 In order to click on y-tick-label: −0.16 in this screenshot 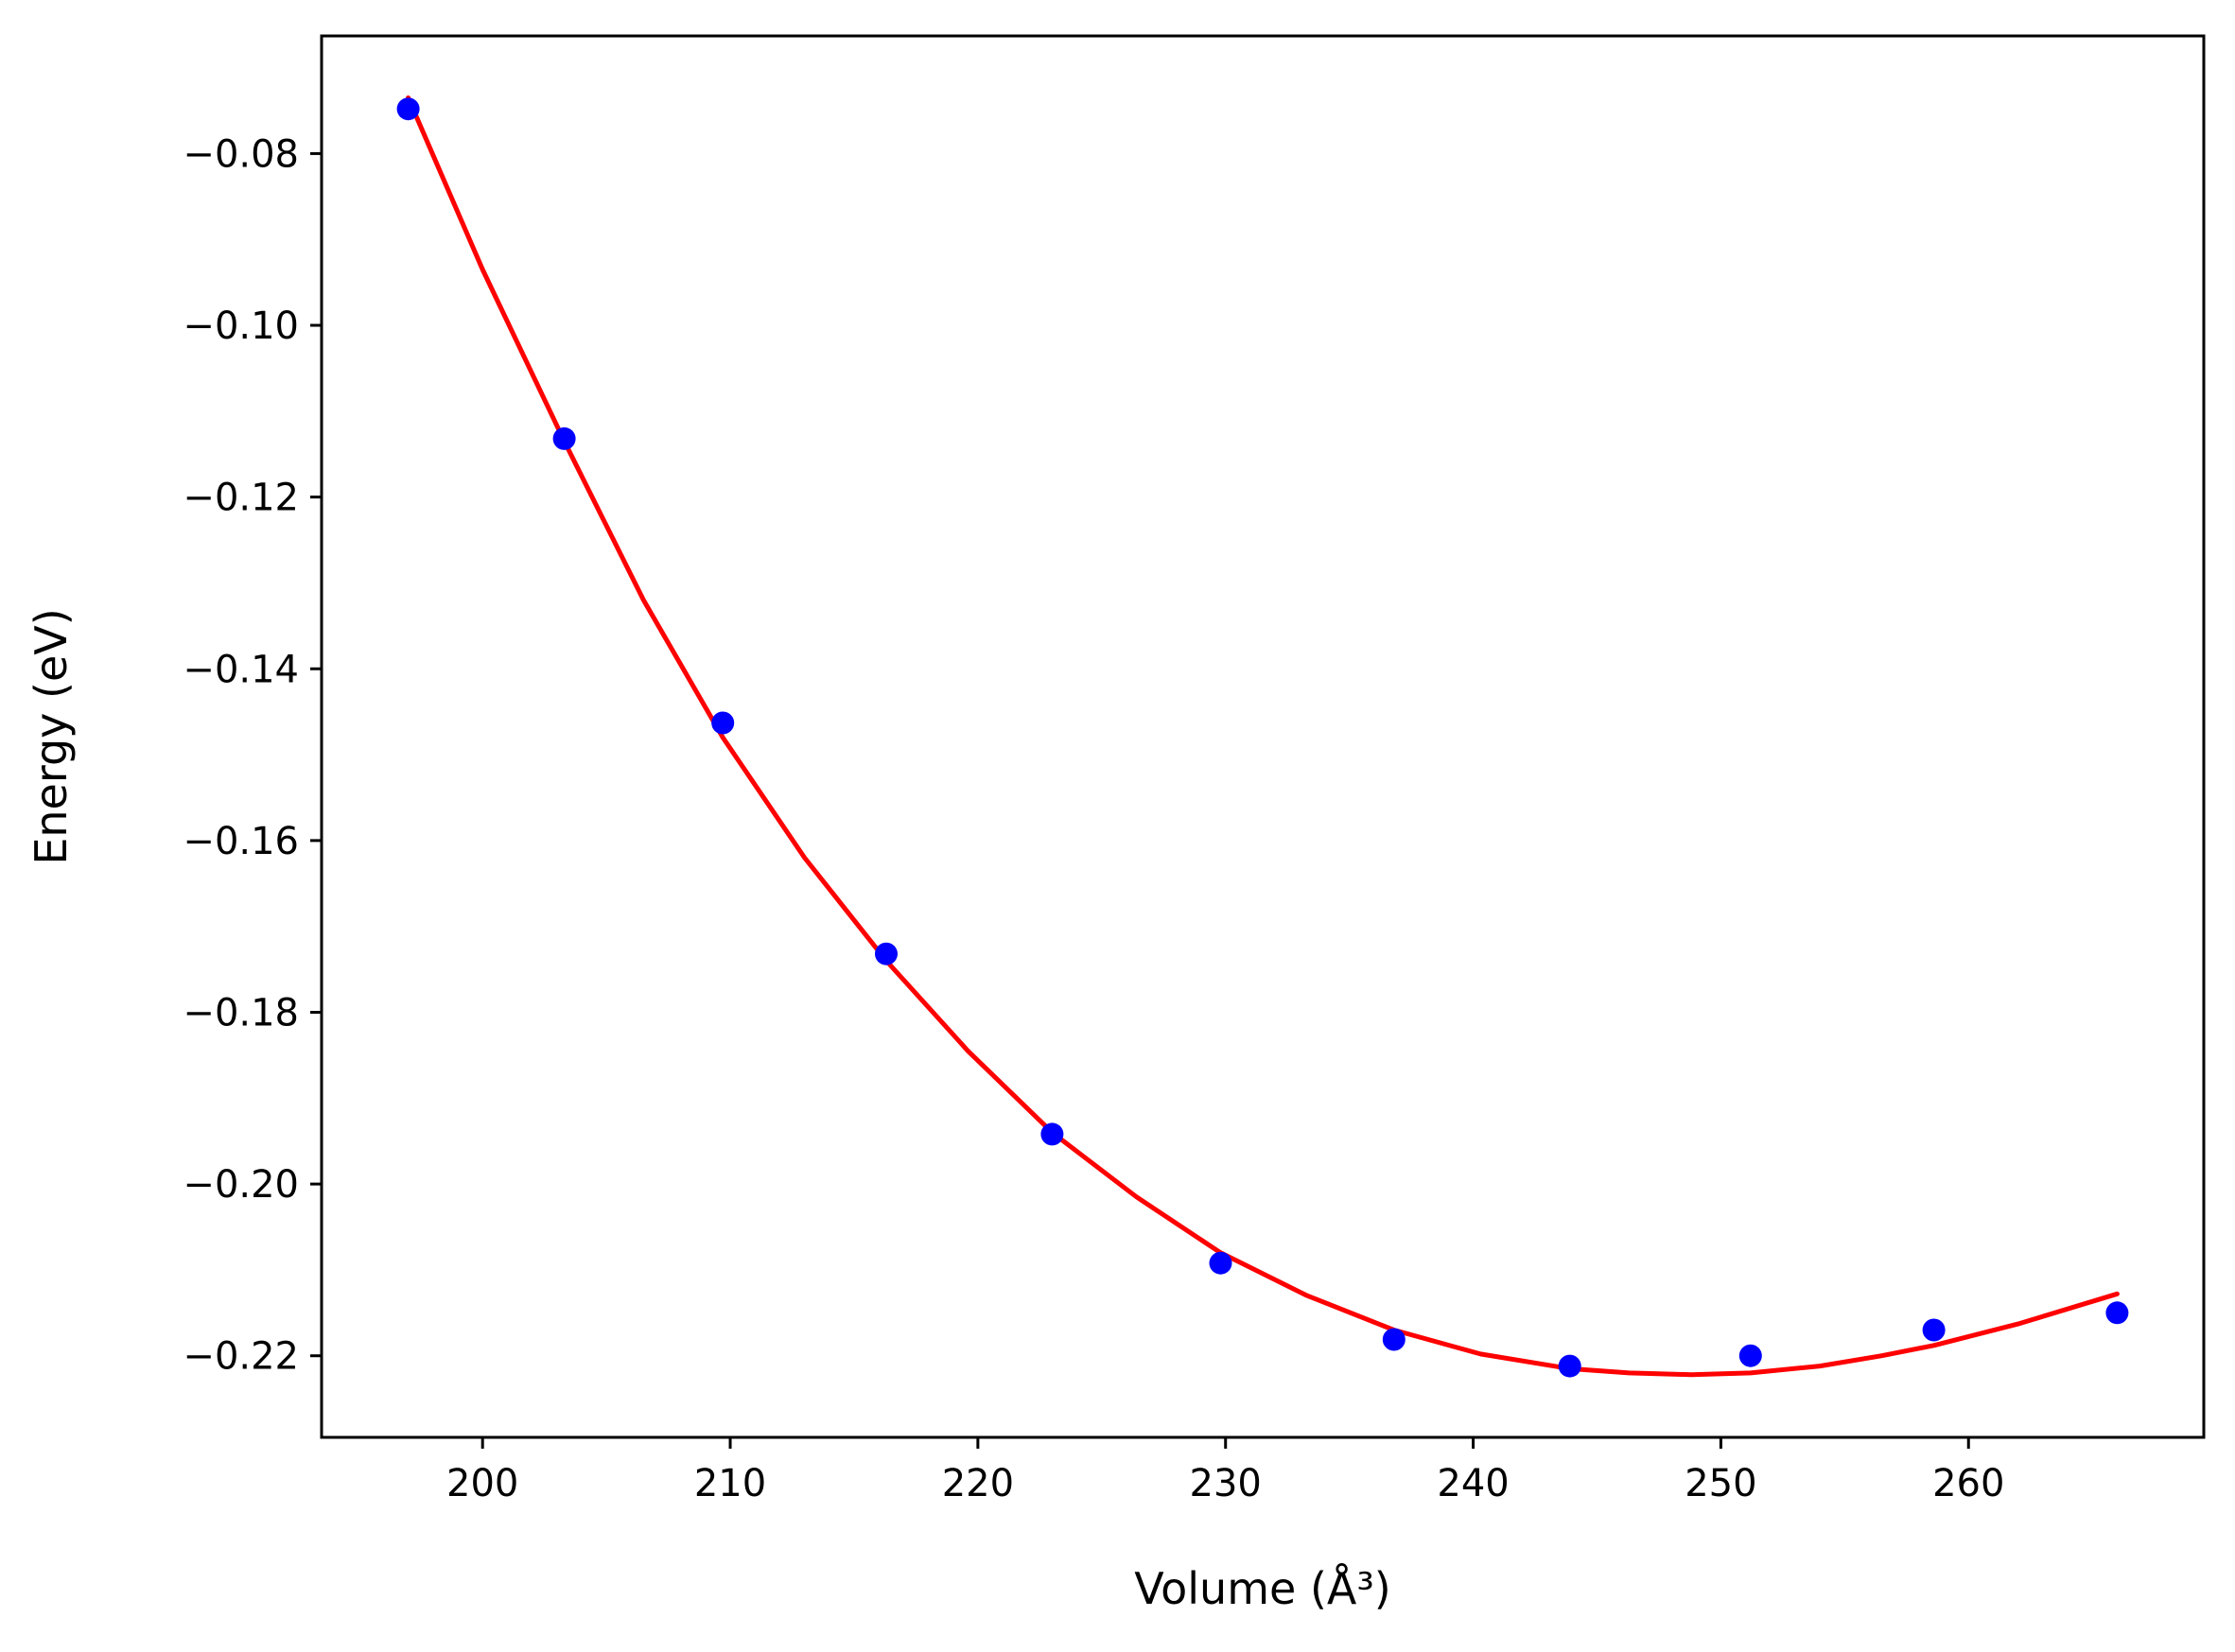, I will do `click(241, 841)`.